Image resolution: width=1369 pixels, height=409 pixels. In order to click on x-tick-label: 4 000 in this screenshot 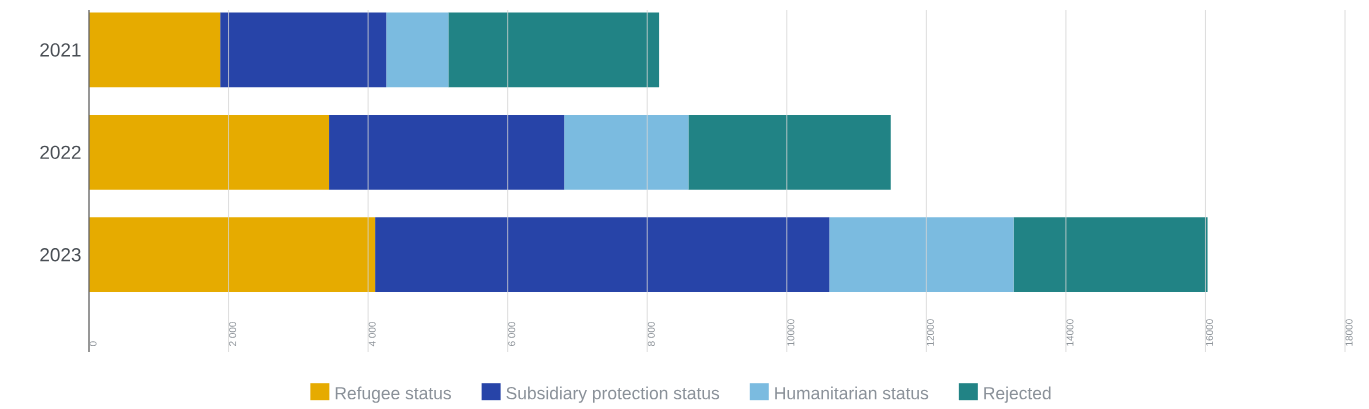, I will do `click(372, 334)`.